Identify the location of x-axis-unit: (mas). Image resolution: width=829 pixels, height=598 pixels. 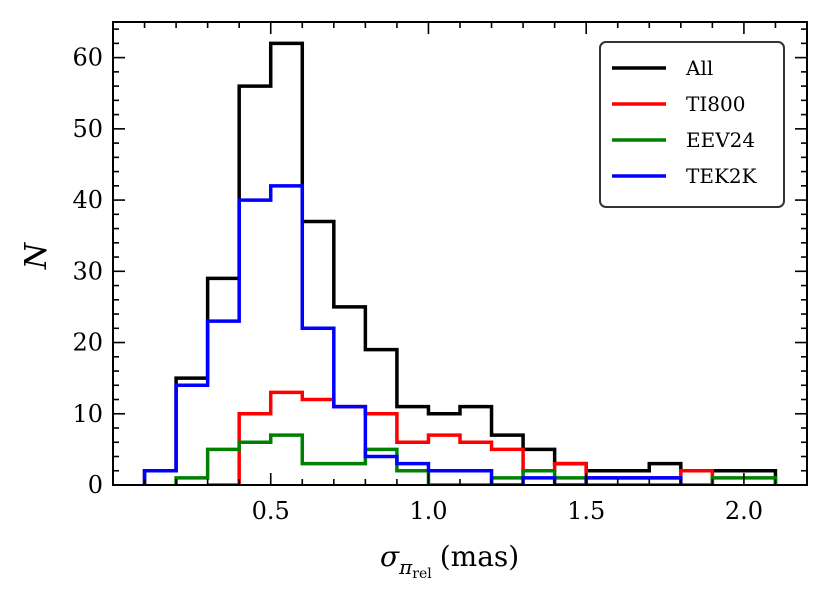
(479, 556).